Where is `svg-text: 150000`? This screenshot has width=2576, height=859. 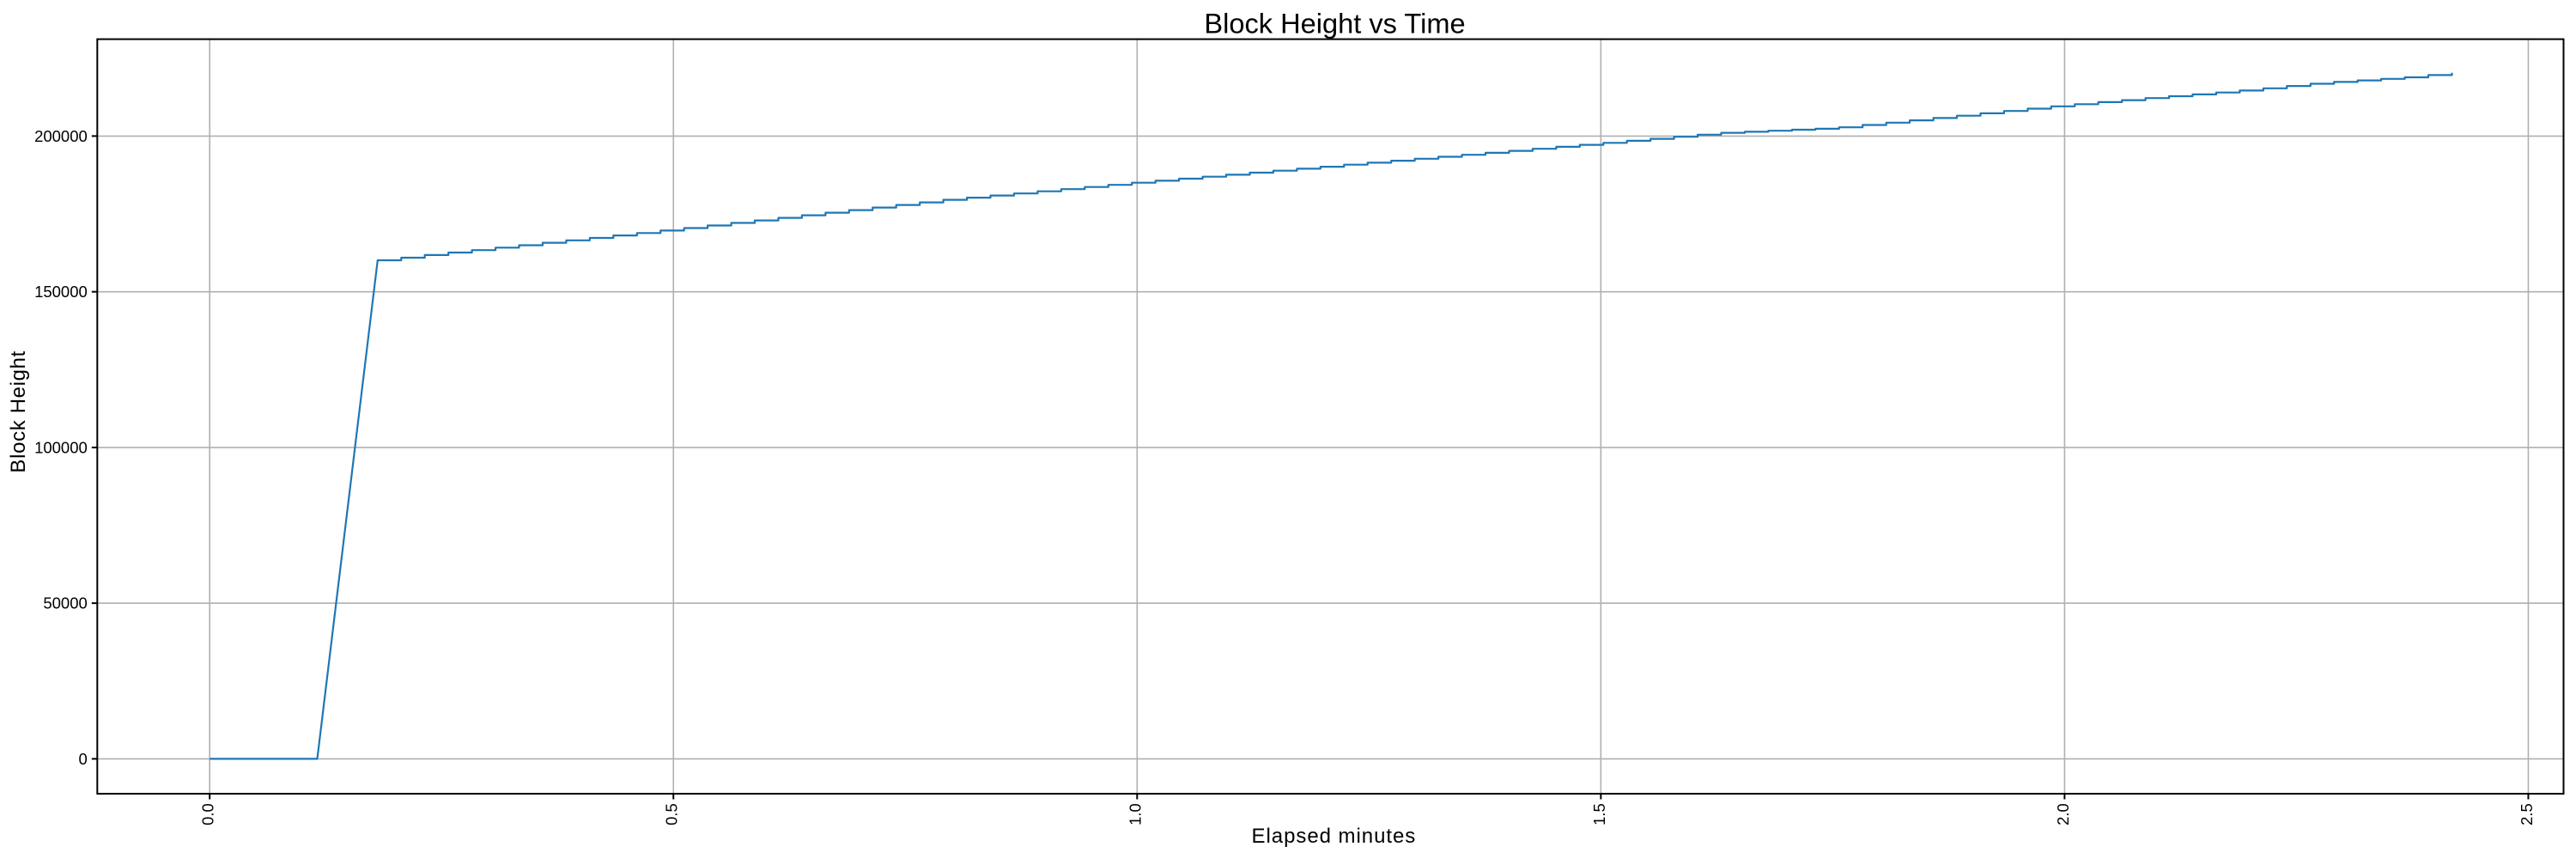
svg-text: 150000 is located at coordinates (61, 292).